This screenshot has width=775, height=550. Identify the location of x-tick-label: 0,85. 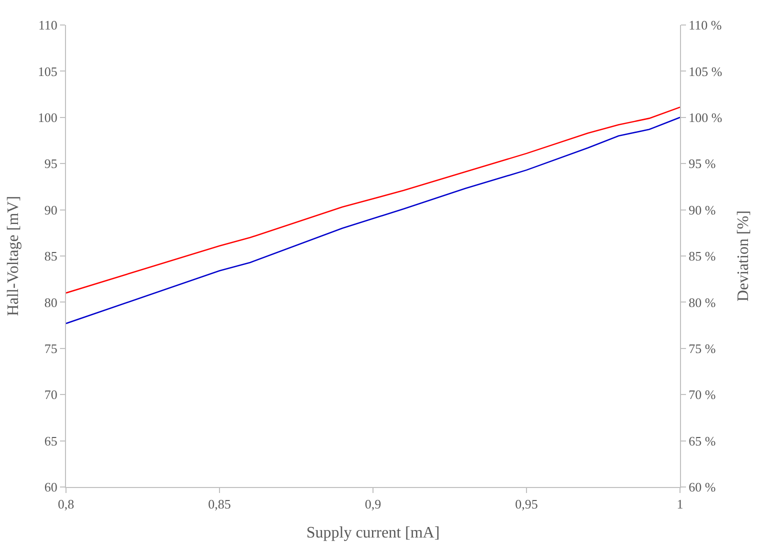
(219, 504).